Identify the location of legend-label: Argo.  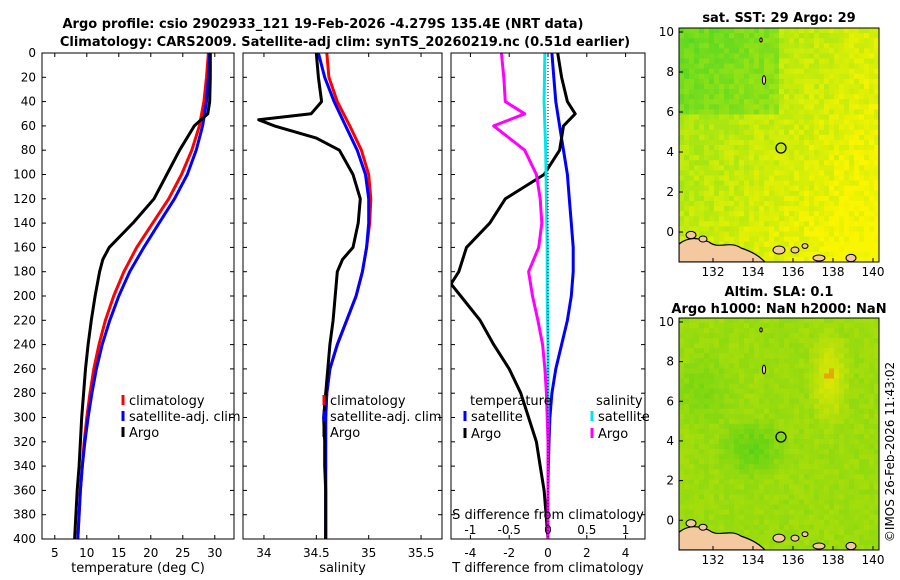
(486, 434).